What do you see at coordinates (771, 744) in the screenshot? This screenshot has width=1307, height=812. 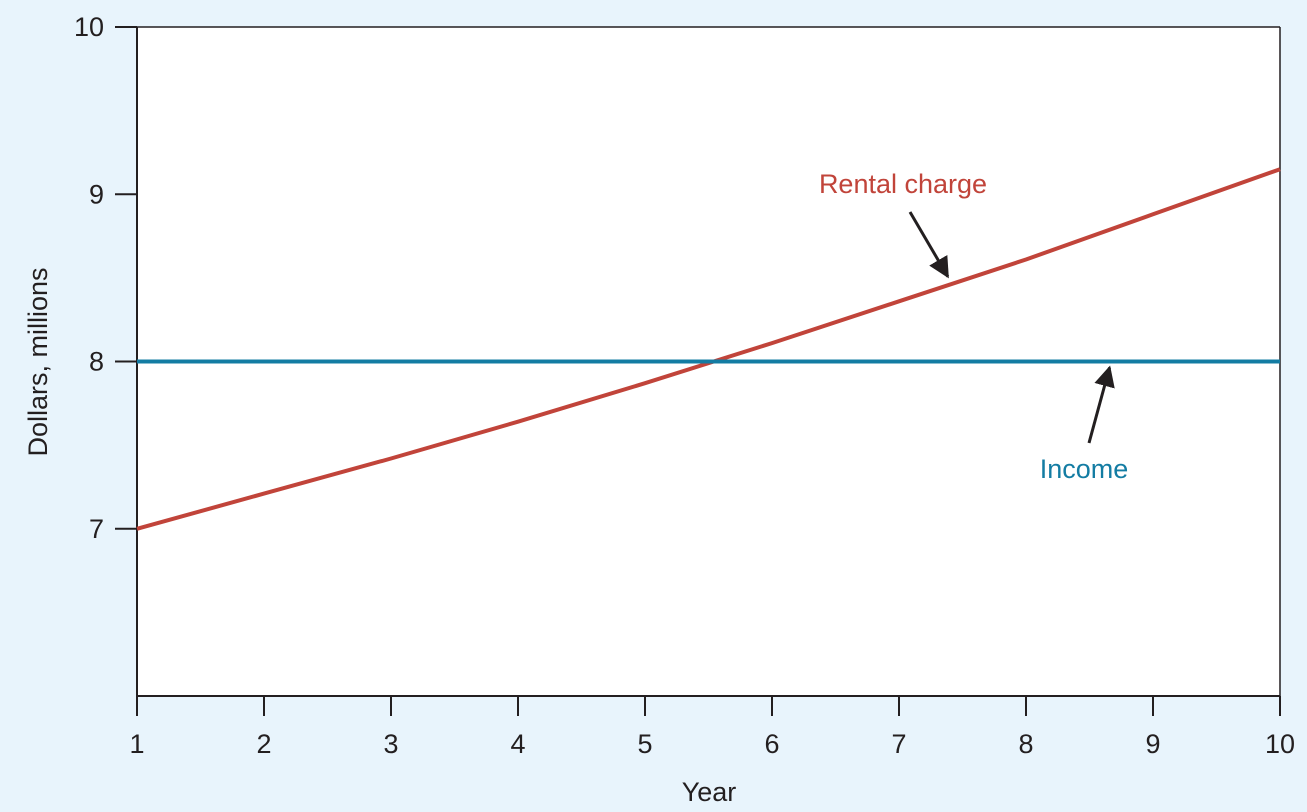 I see `x-tick-label: 6` at bounding box center [771, 744].